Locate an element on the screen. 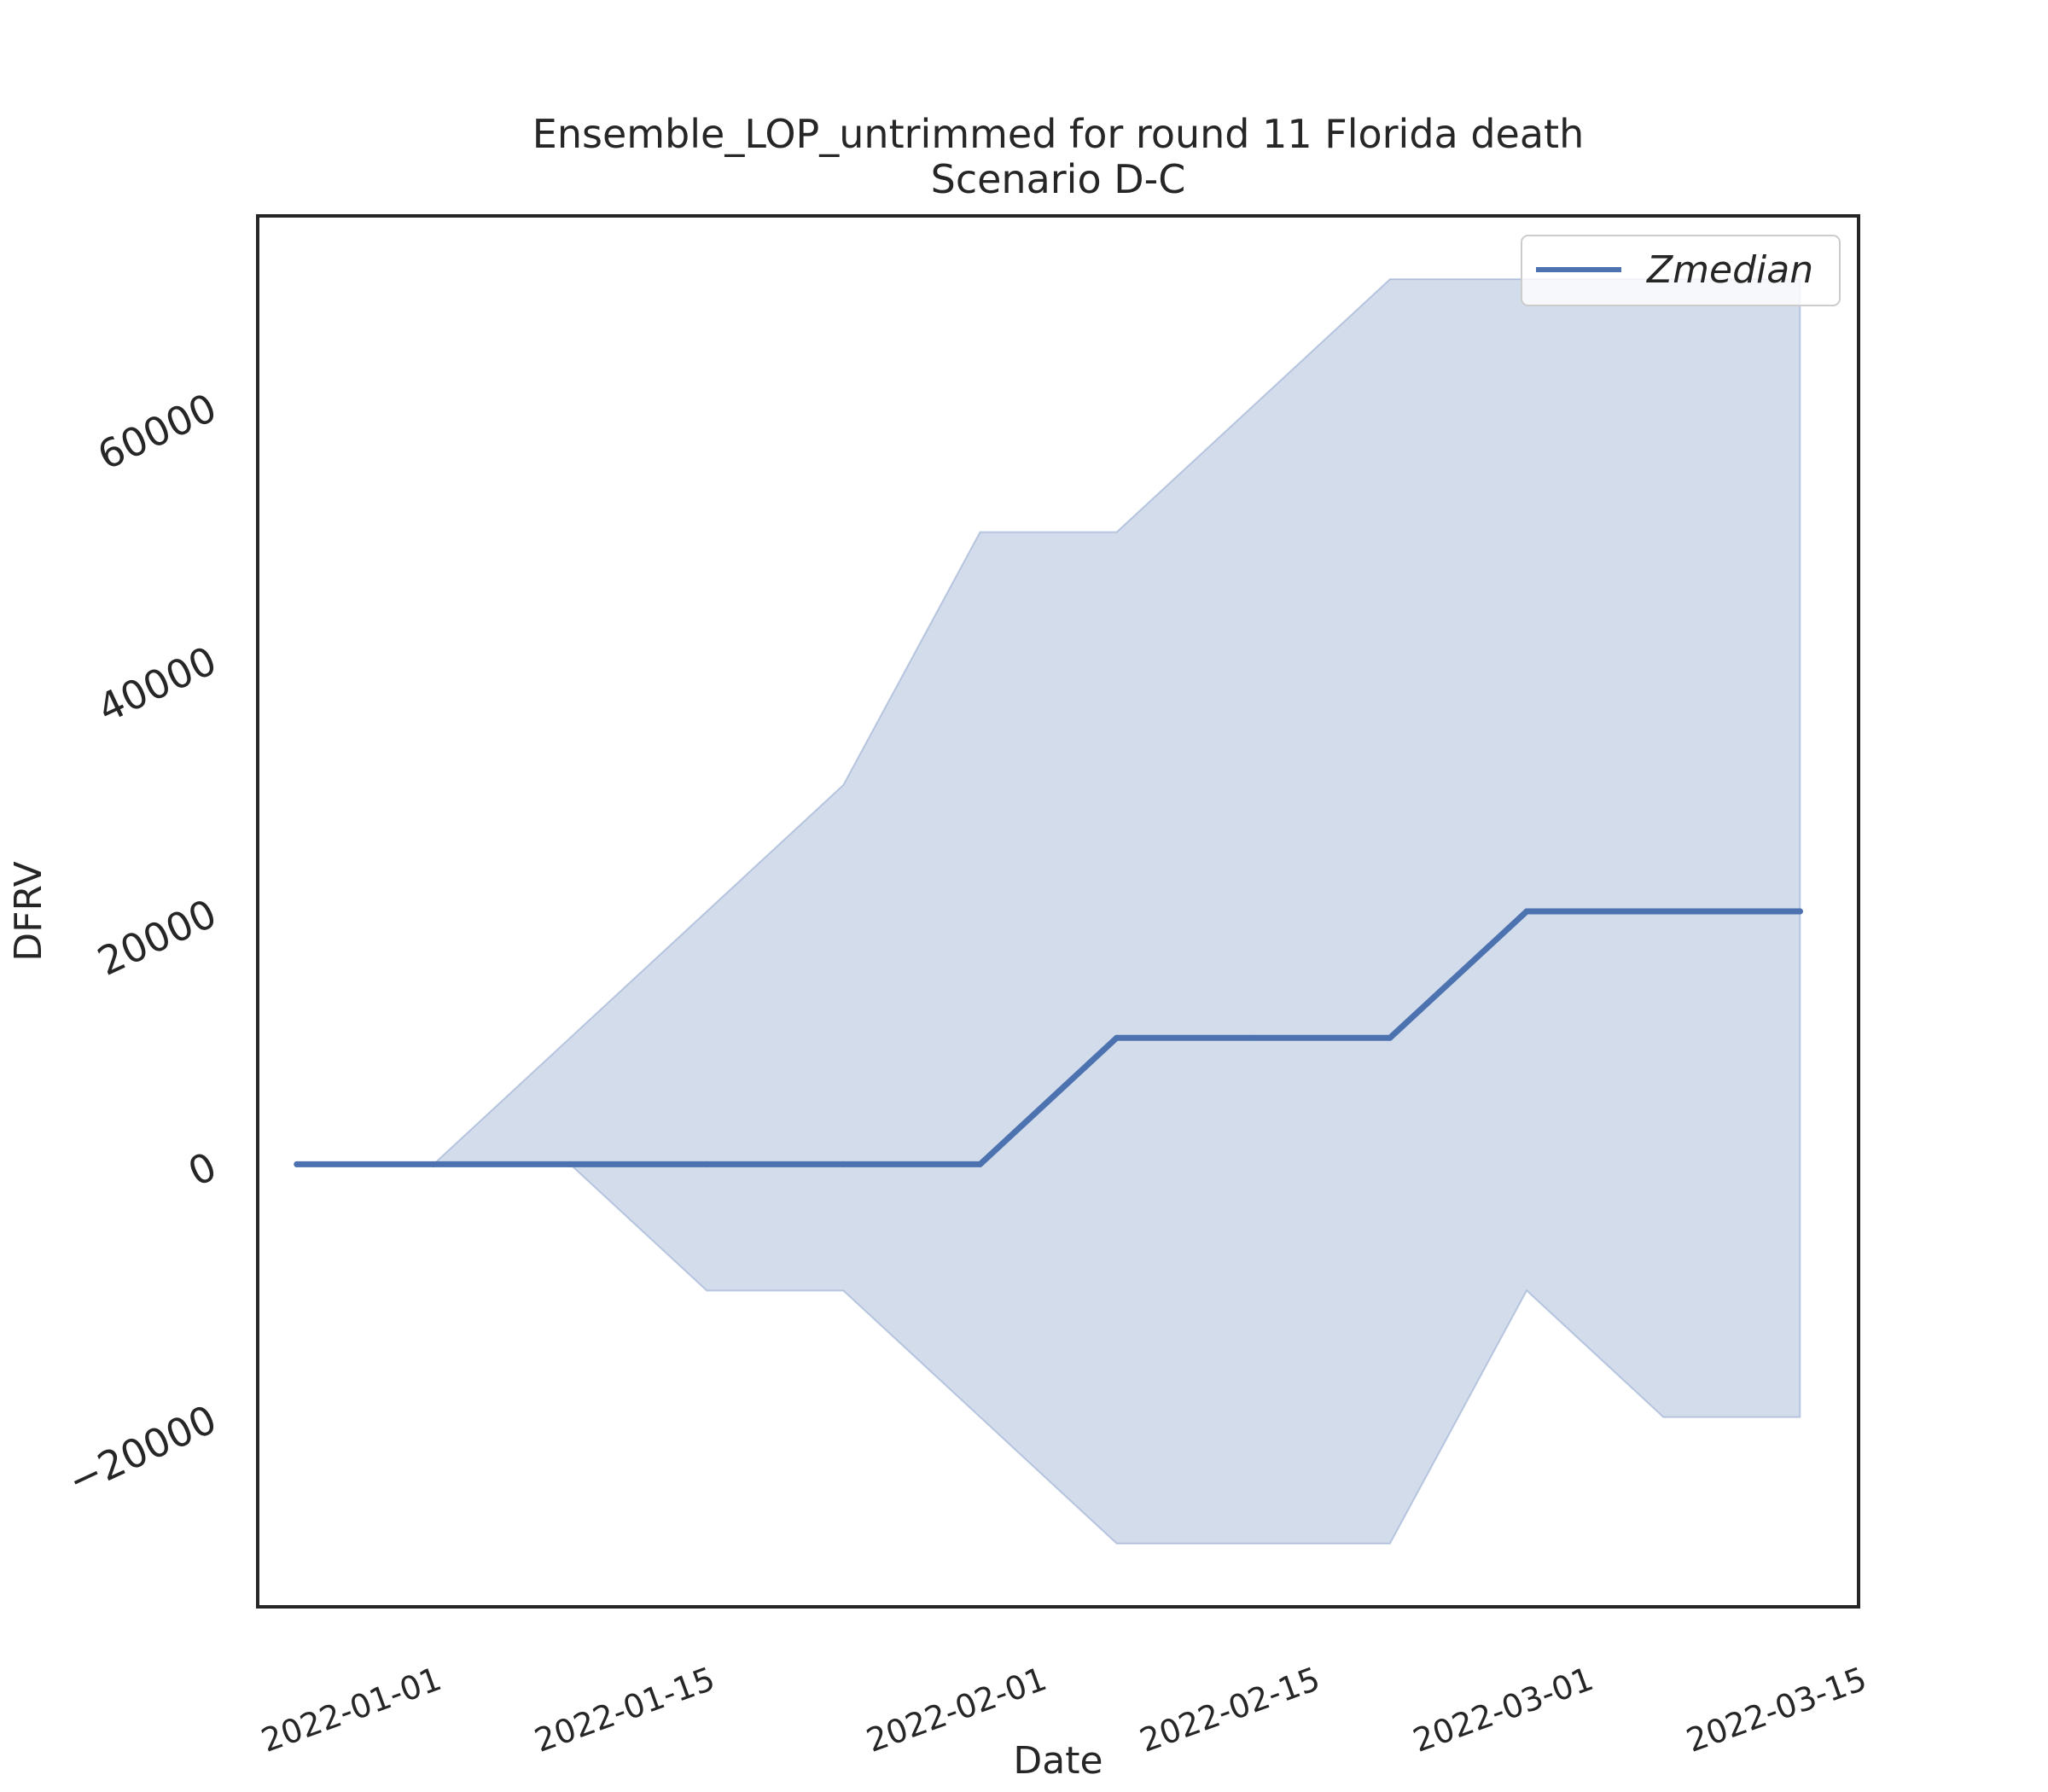 Image resolution: width=2048 pixels, height=1792 pixels. x-tick-label-0: 2022-01-01 is located at coordinates (351, 1710).